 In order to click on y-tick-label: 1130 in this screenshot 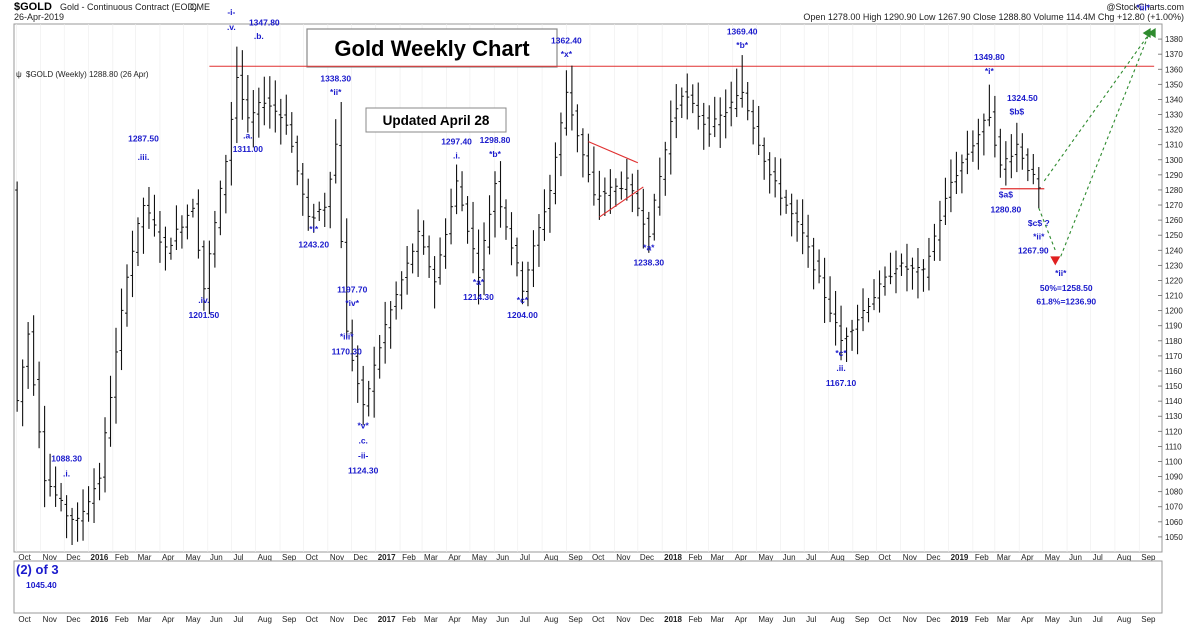, I will do `click(1174, 416)`.